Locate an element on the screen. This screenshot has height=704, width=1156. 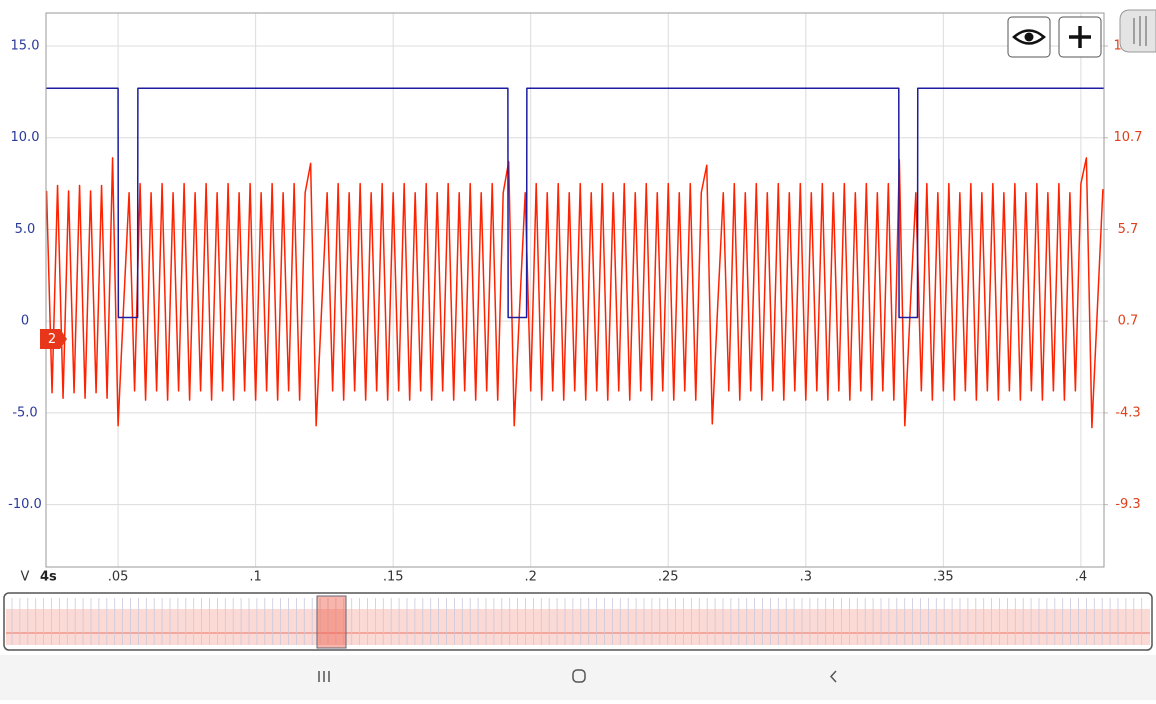
x-tick-label: .3 is located at coordinates (806, 577).